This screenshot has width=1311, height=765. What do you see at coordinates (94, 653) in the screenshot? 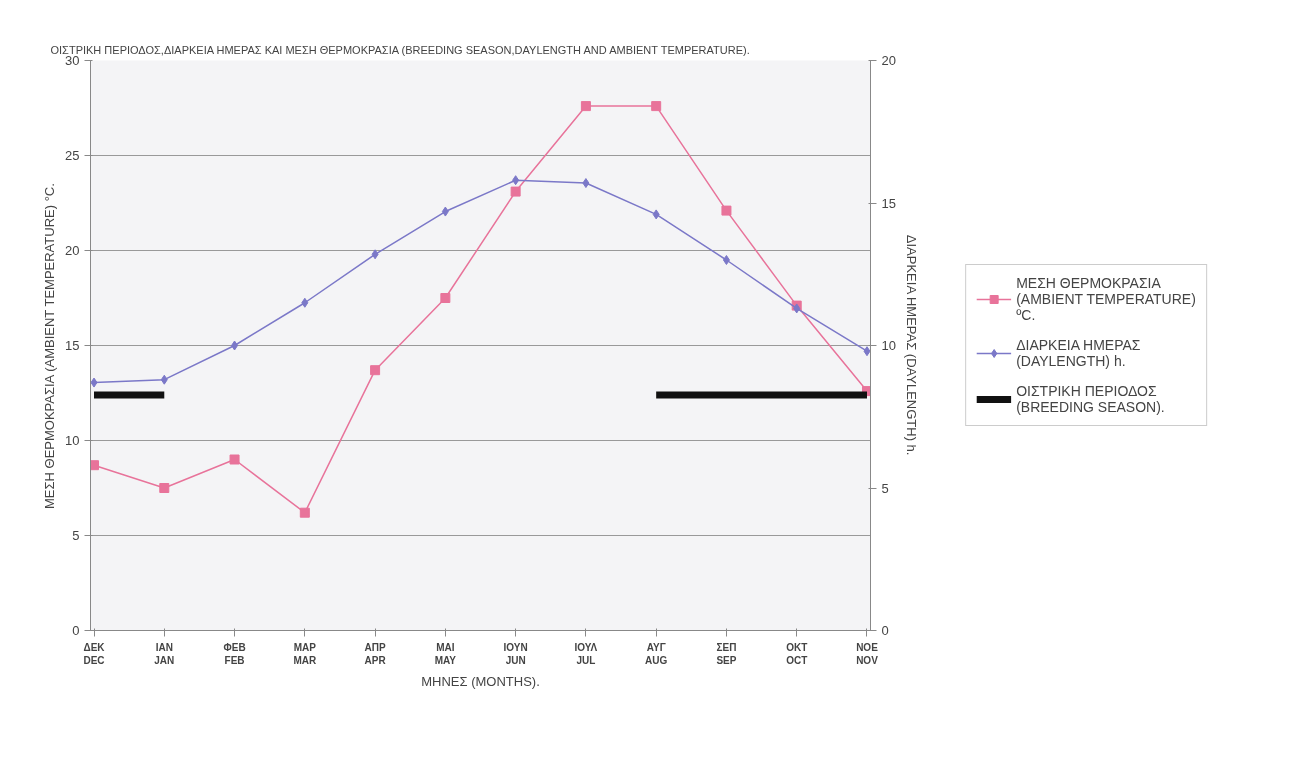
I see `x-tick-label: ΔΕΚ DEC` at bounding box center [94, 653].